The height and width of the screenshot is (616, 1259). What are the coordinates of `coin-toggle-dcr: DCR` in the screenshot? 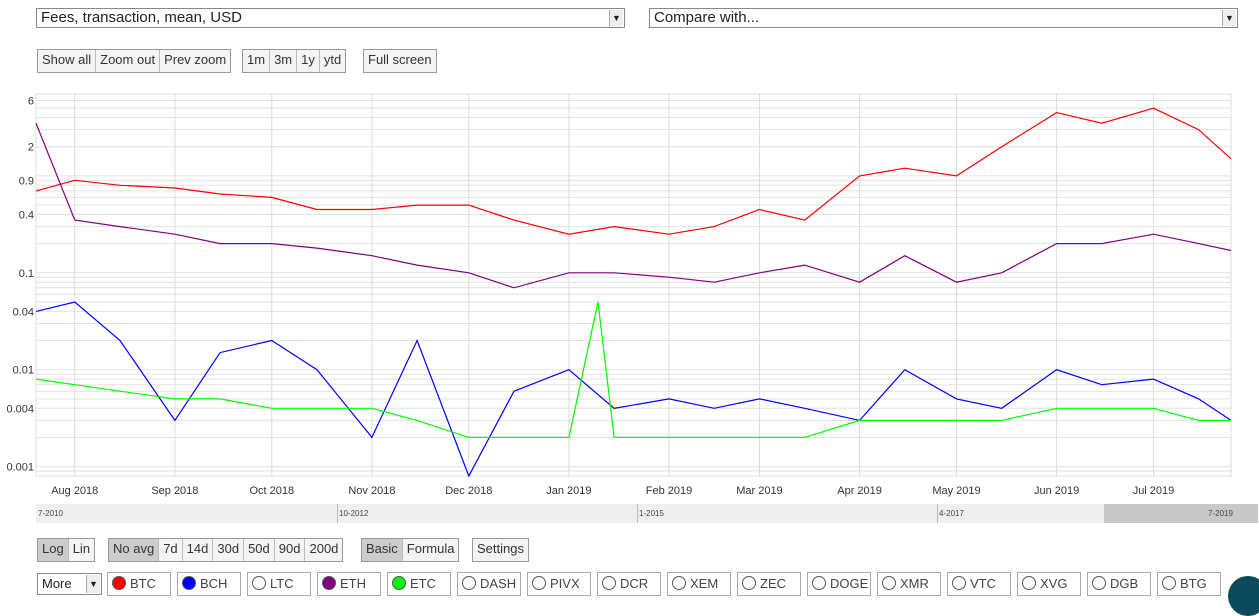 It's located at (629, 584).